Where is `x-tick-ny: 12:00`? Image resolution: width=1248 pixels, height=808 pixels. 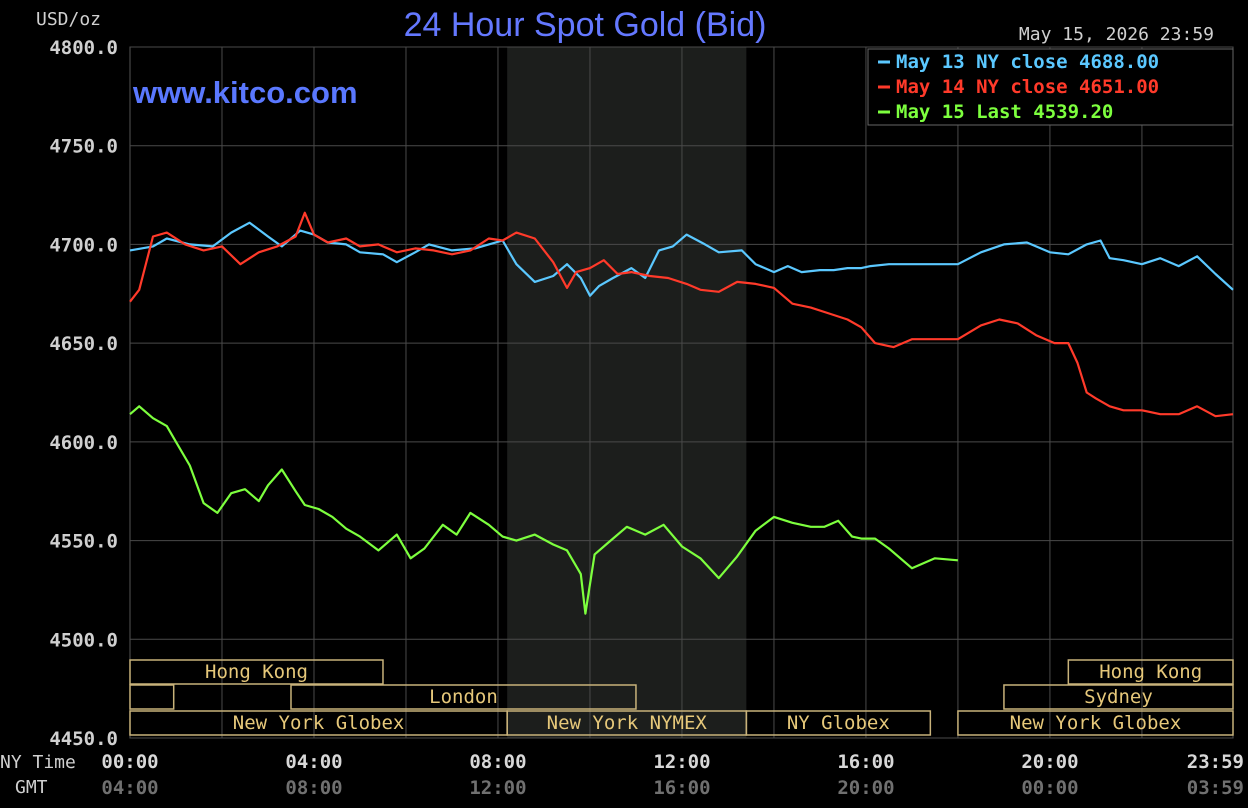 x-tick-ny: 12:00 is located at coordinates (681, 762).